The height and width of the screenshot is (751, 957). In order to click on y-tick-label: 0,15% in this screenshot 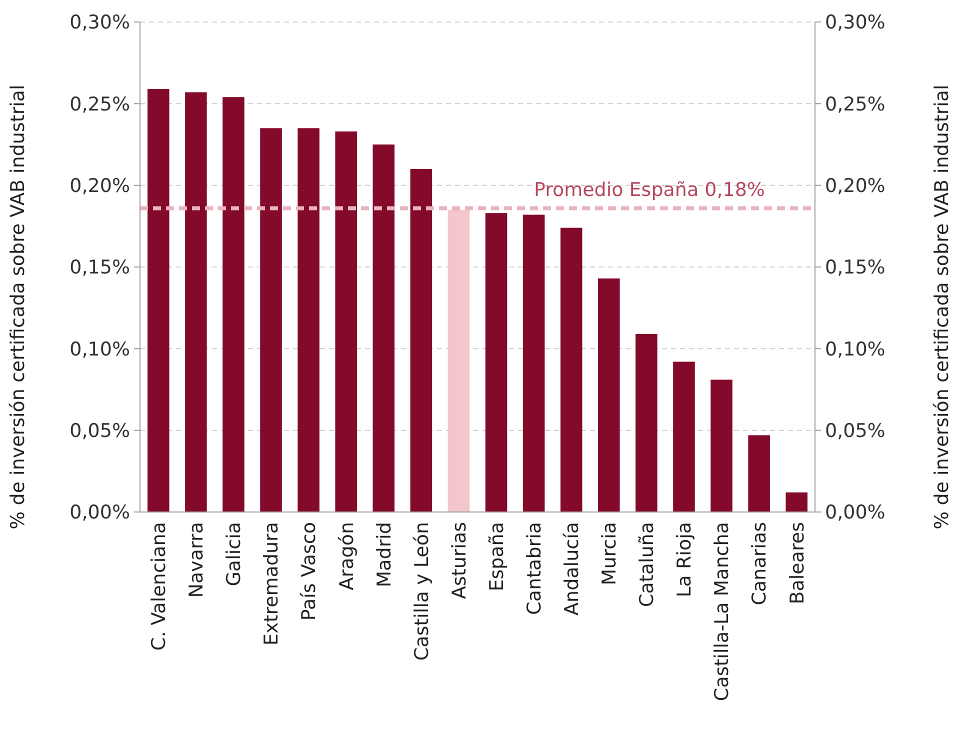, I will do `click(100, 267)`.